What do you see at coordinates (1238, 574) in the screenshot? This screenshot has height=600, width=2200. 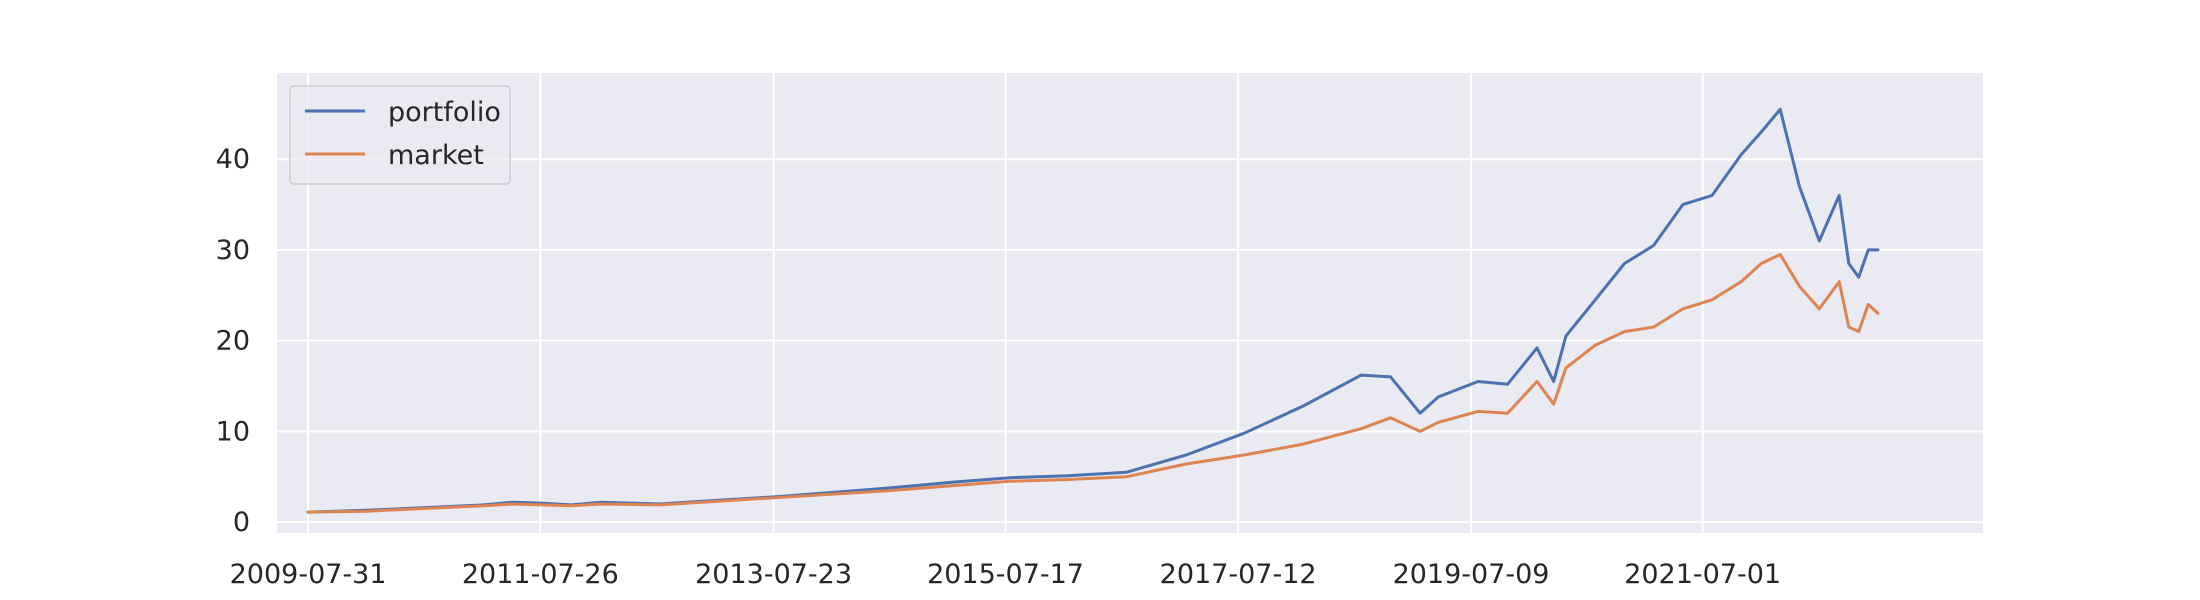 I see `x-tick-label: 2017-07-12` at bounding box center [1238, 574].